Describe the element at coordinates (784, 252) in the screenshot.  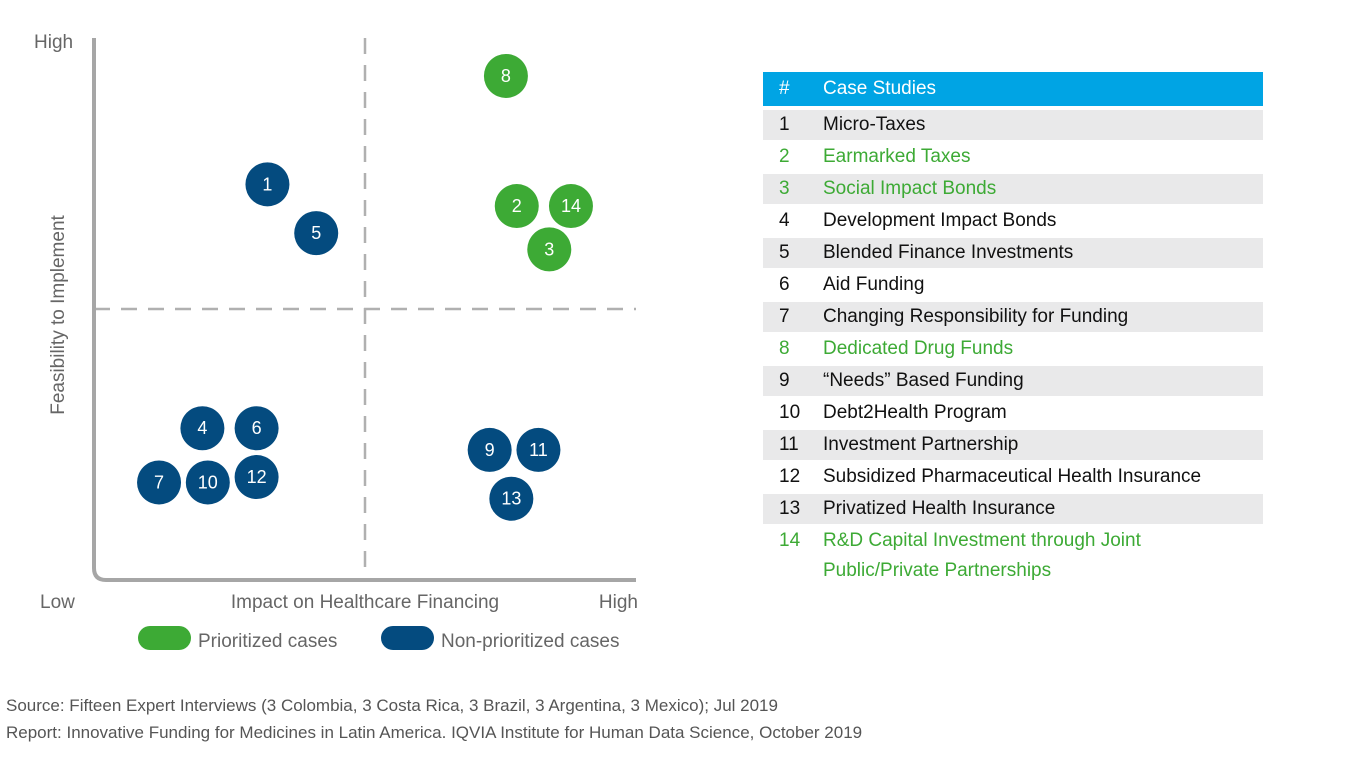
I see `case-number: 5` at that location.